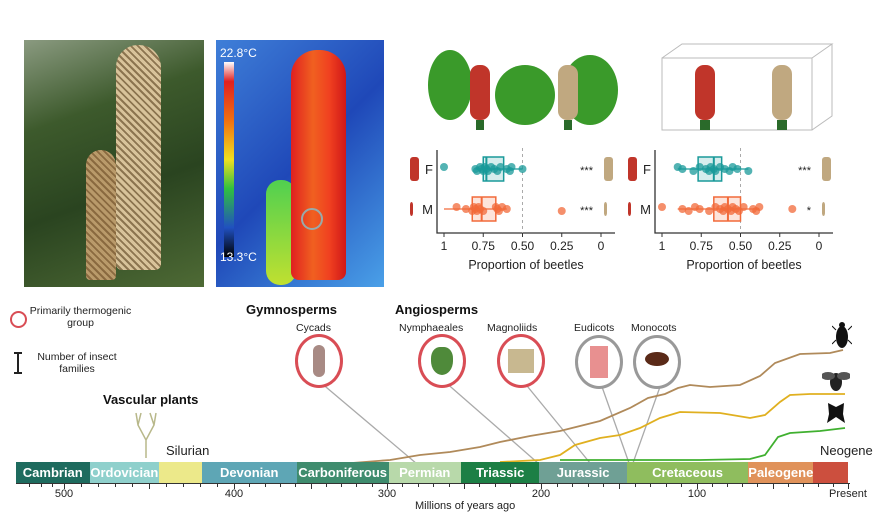  What do you see at coordinates (300, 163) in the screenshot?
I see `thermal-image: 22.8°C 13.3°C` at bounding box center [300, 163].